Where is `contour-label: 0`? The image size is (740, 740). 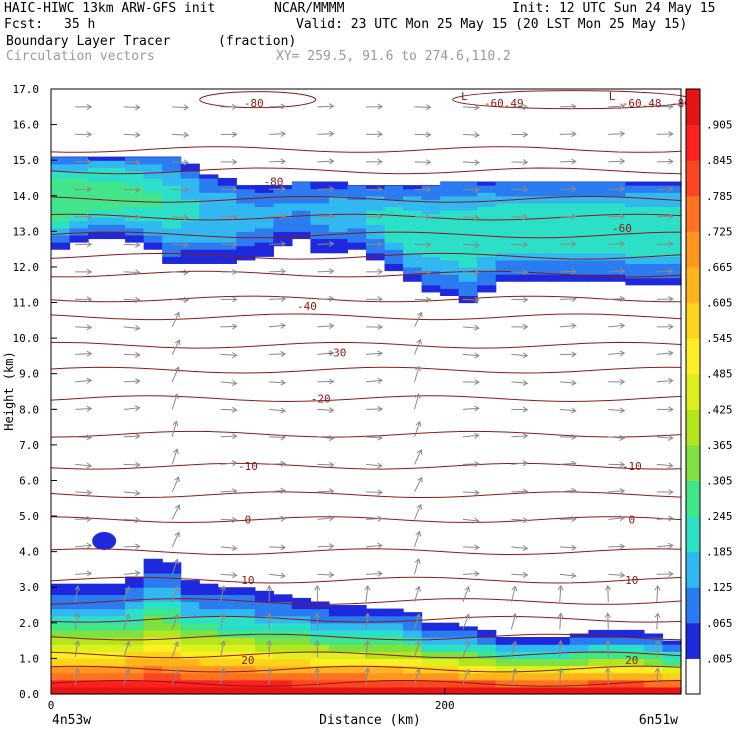 contour-label: 0 is located at coordinates (631, 520).